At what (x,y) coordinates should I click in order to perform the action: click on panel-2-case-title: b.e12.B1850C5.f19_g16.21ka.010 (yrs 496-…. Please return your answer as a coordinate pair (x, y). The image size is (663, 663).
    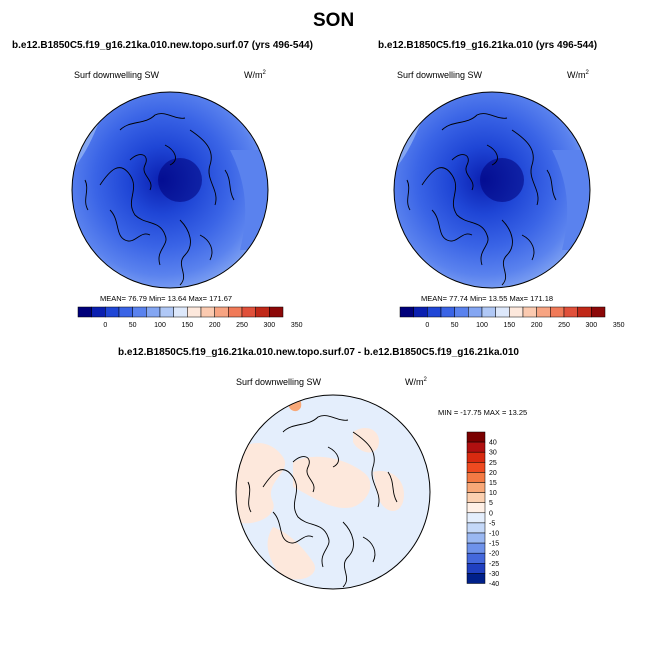
    Looking at the image, I should click on (488, 45).